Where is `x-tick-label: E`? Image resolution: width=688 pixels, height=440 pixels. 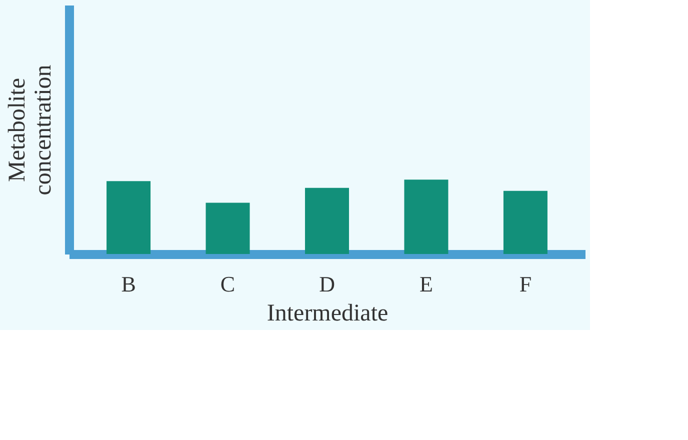
x-tick-label: E is located at coordinates (426, 284).